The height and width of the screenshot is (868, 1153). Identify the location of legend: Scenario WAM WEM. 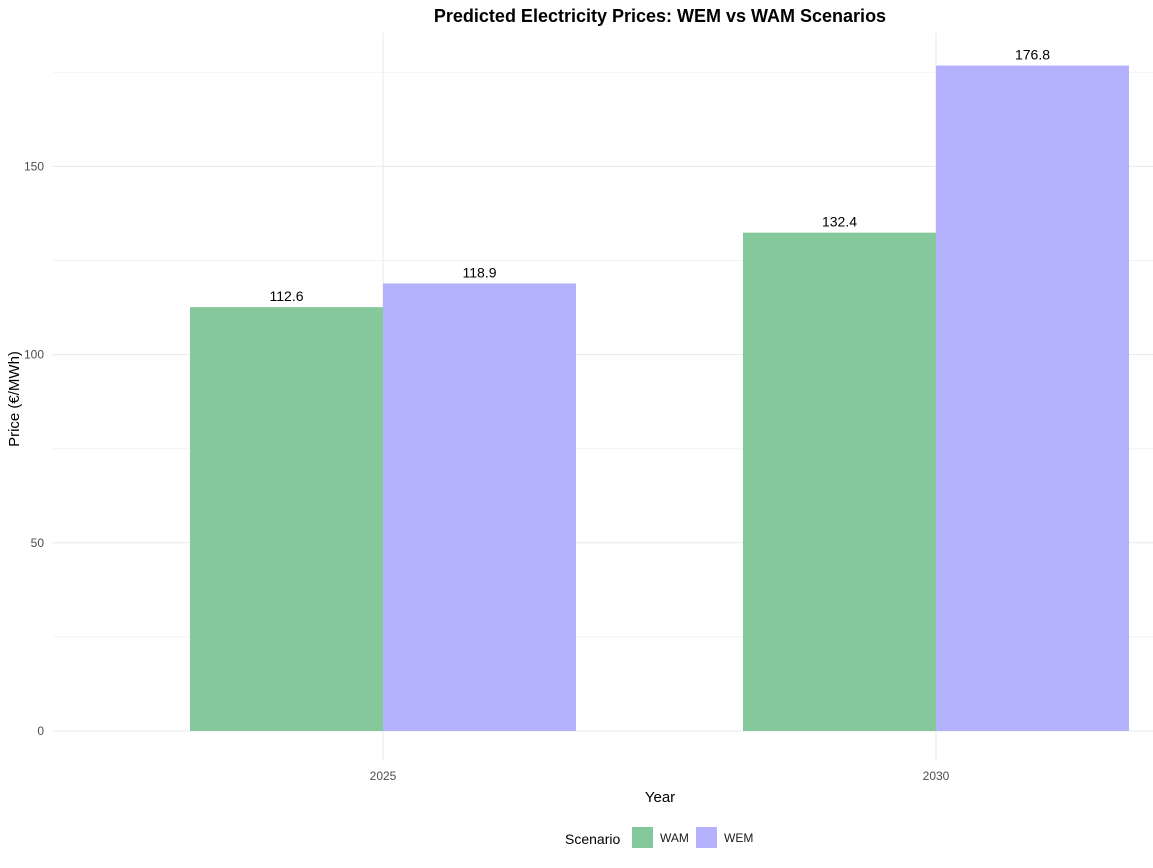
(659, 837).